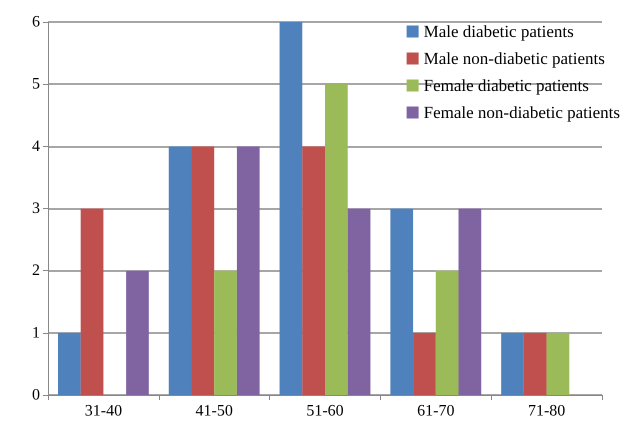  I want to click on y-tick-label: 1, so click(36, 333).